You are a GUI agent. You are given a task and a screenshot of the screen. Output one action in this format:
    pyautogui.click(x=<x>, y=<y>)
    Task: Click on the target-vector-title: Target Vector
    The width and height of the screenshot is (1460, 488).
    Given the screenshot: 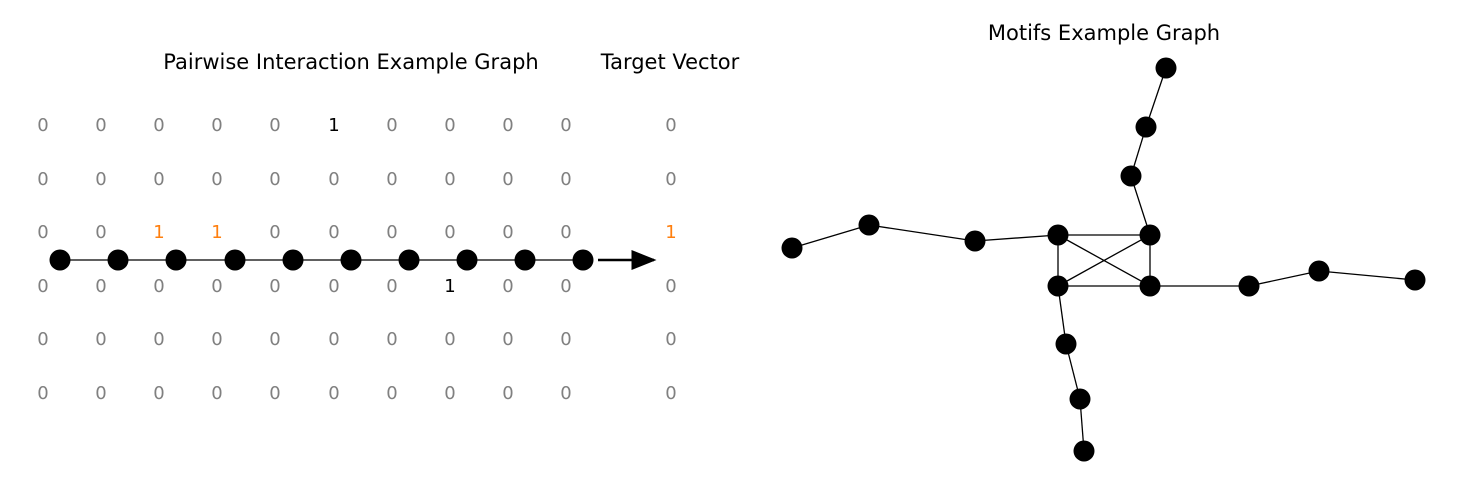 What is the action you would take?
    pyautogui.click(x=670, y=62)
    